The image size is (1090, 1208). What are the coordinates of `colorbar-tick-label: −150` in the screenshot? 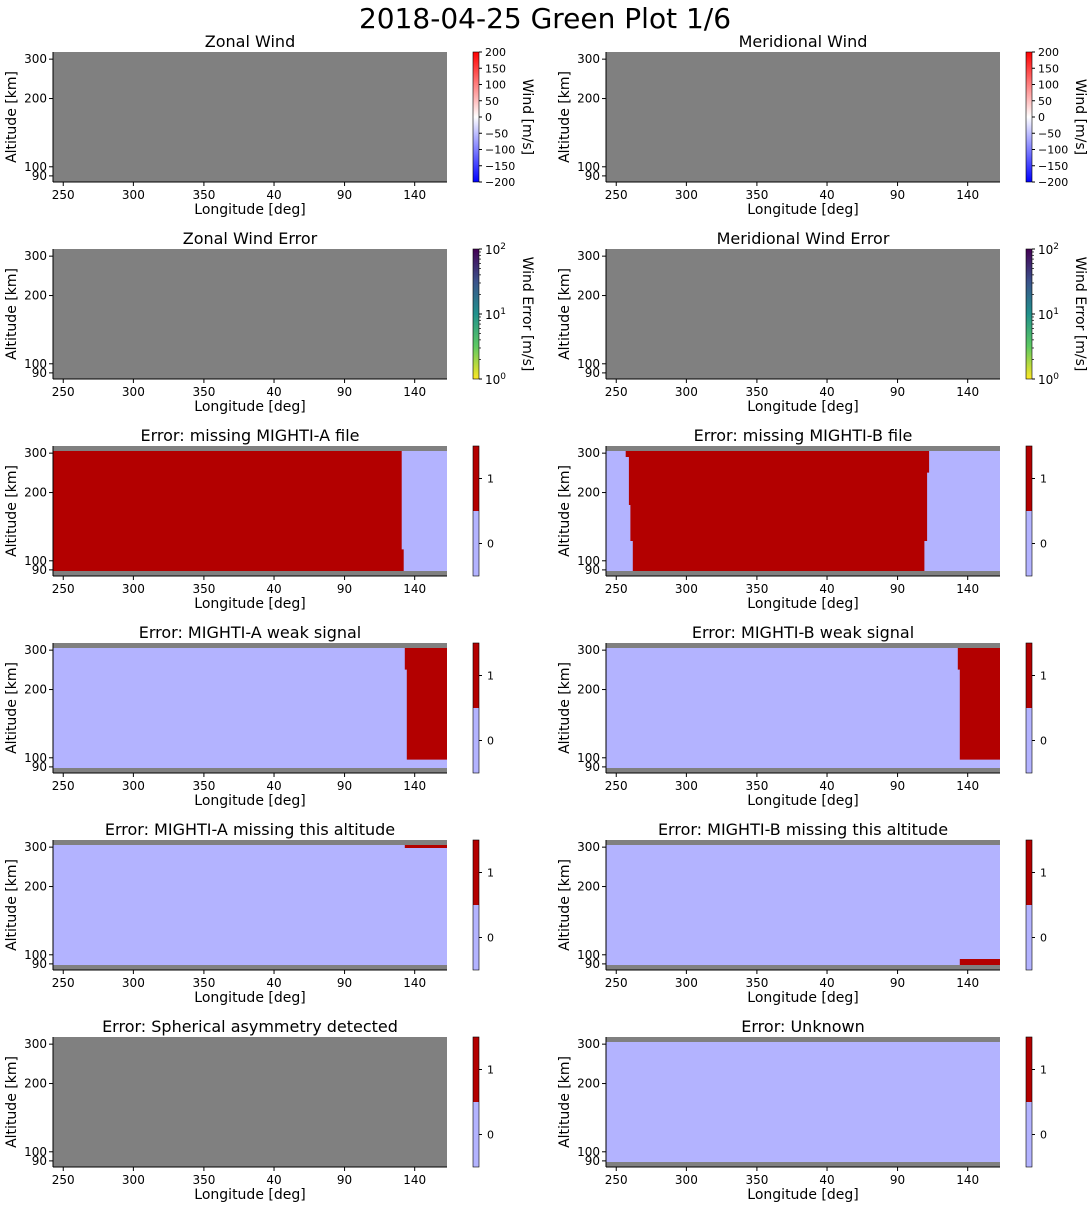 It's located at (500, 166).